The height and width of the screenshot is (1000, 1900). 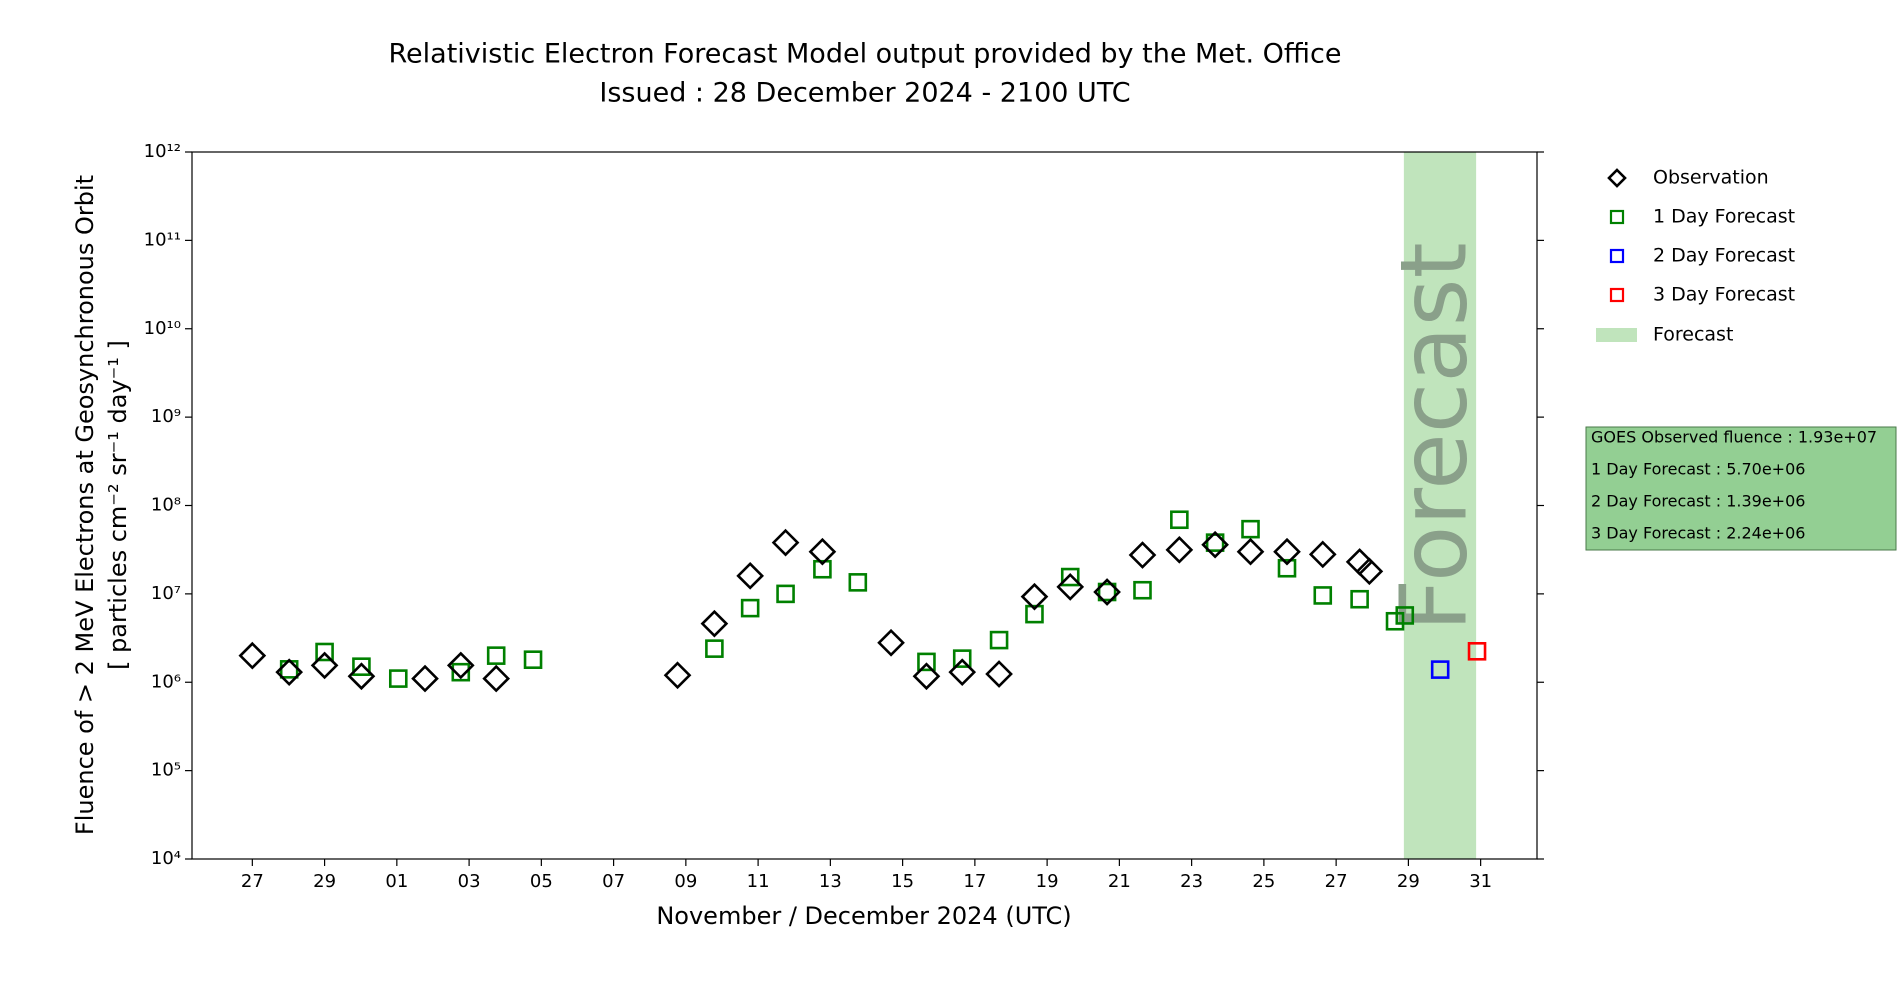 What do you see at coordinates (758, 881) in the screenshot?
I see `x-tick-label: 11` at bounding box center [758, 881].